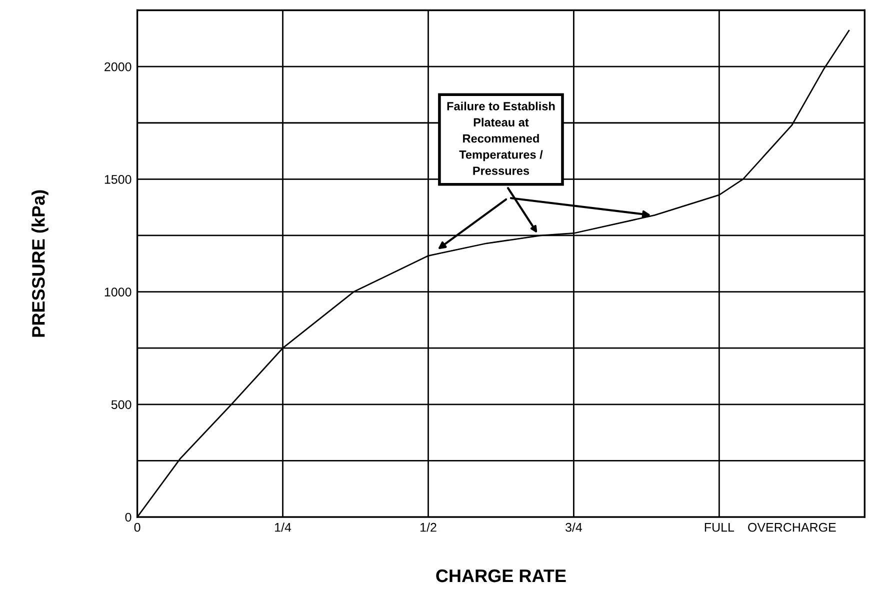 The width and height of the screenshot is (869, 604). What do you see at coordinates (137, 527) in the screenshot?
I see `x-tick-label: 0` at bounding box center [137, 527].